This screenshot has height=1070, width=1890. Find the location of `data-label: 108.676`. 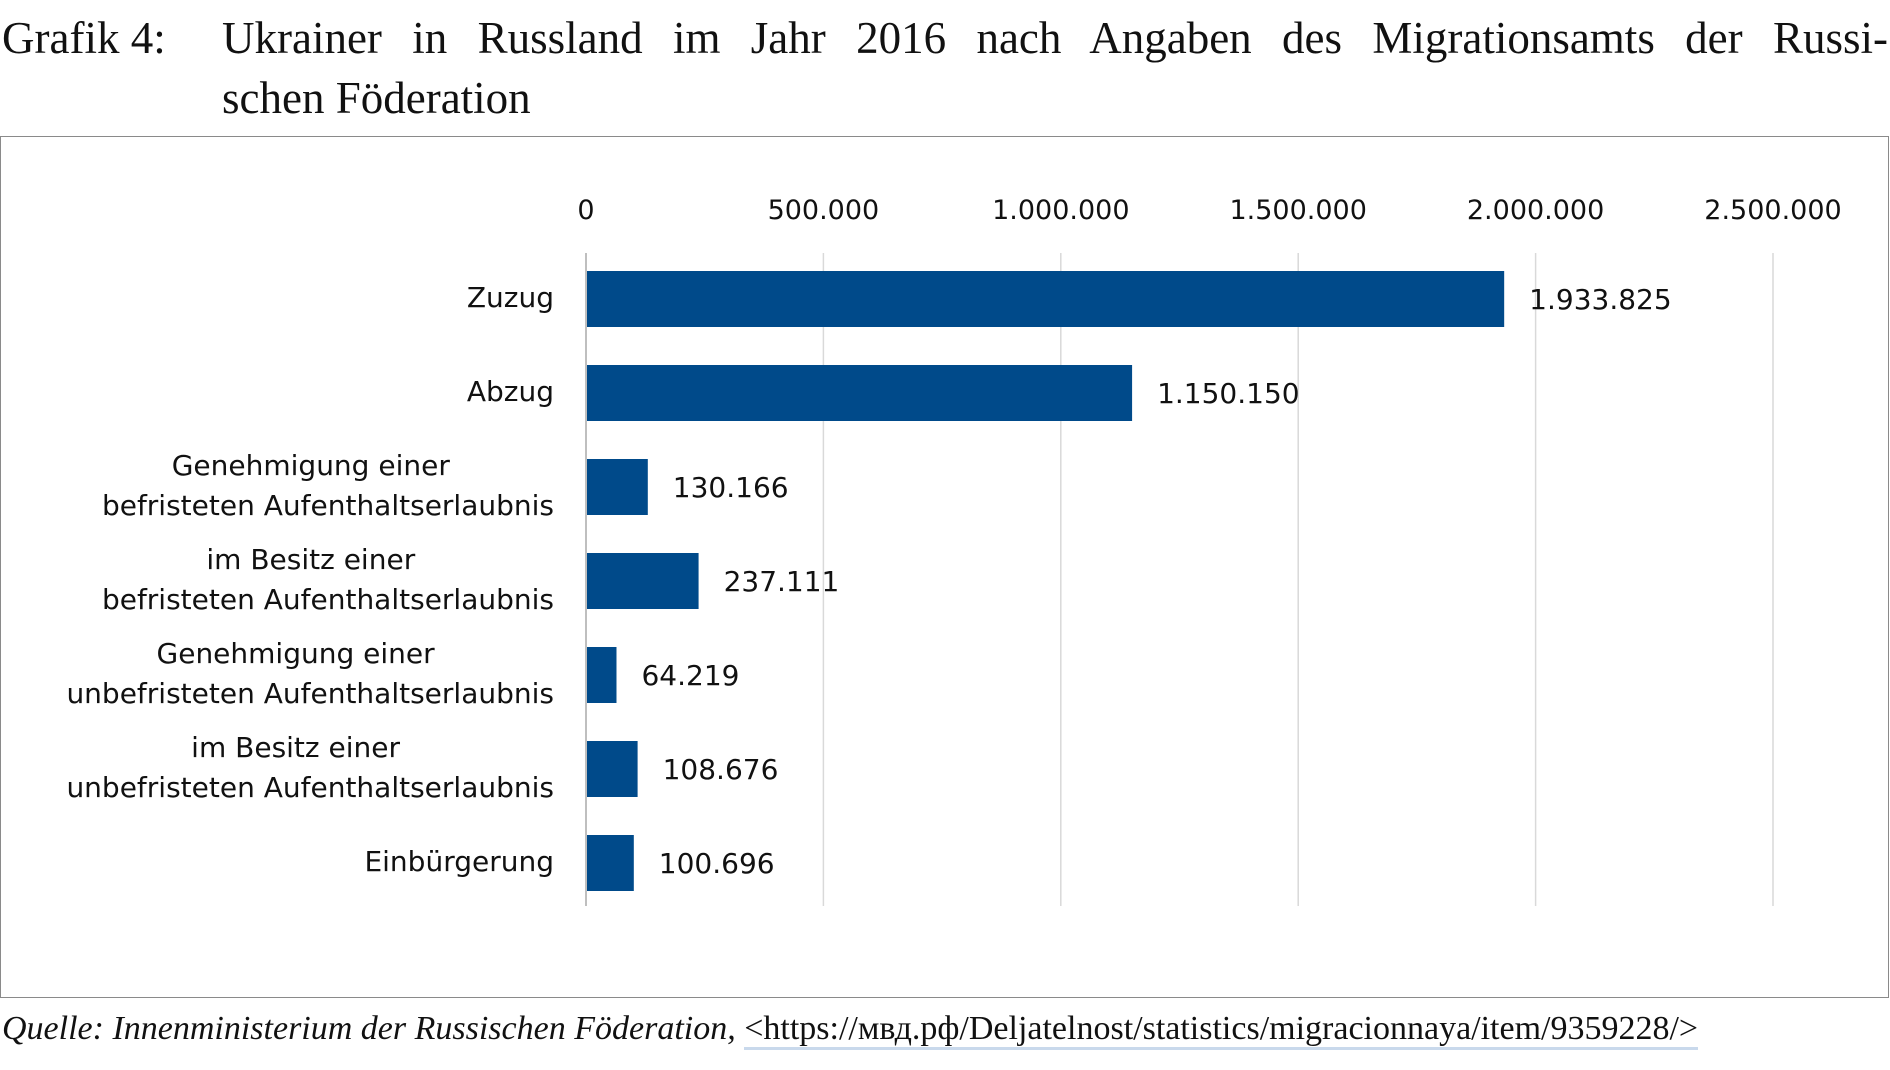

data-label: 108.676 is located at coordinates (721, 769).